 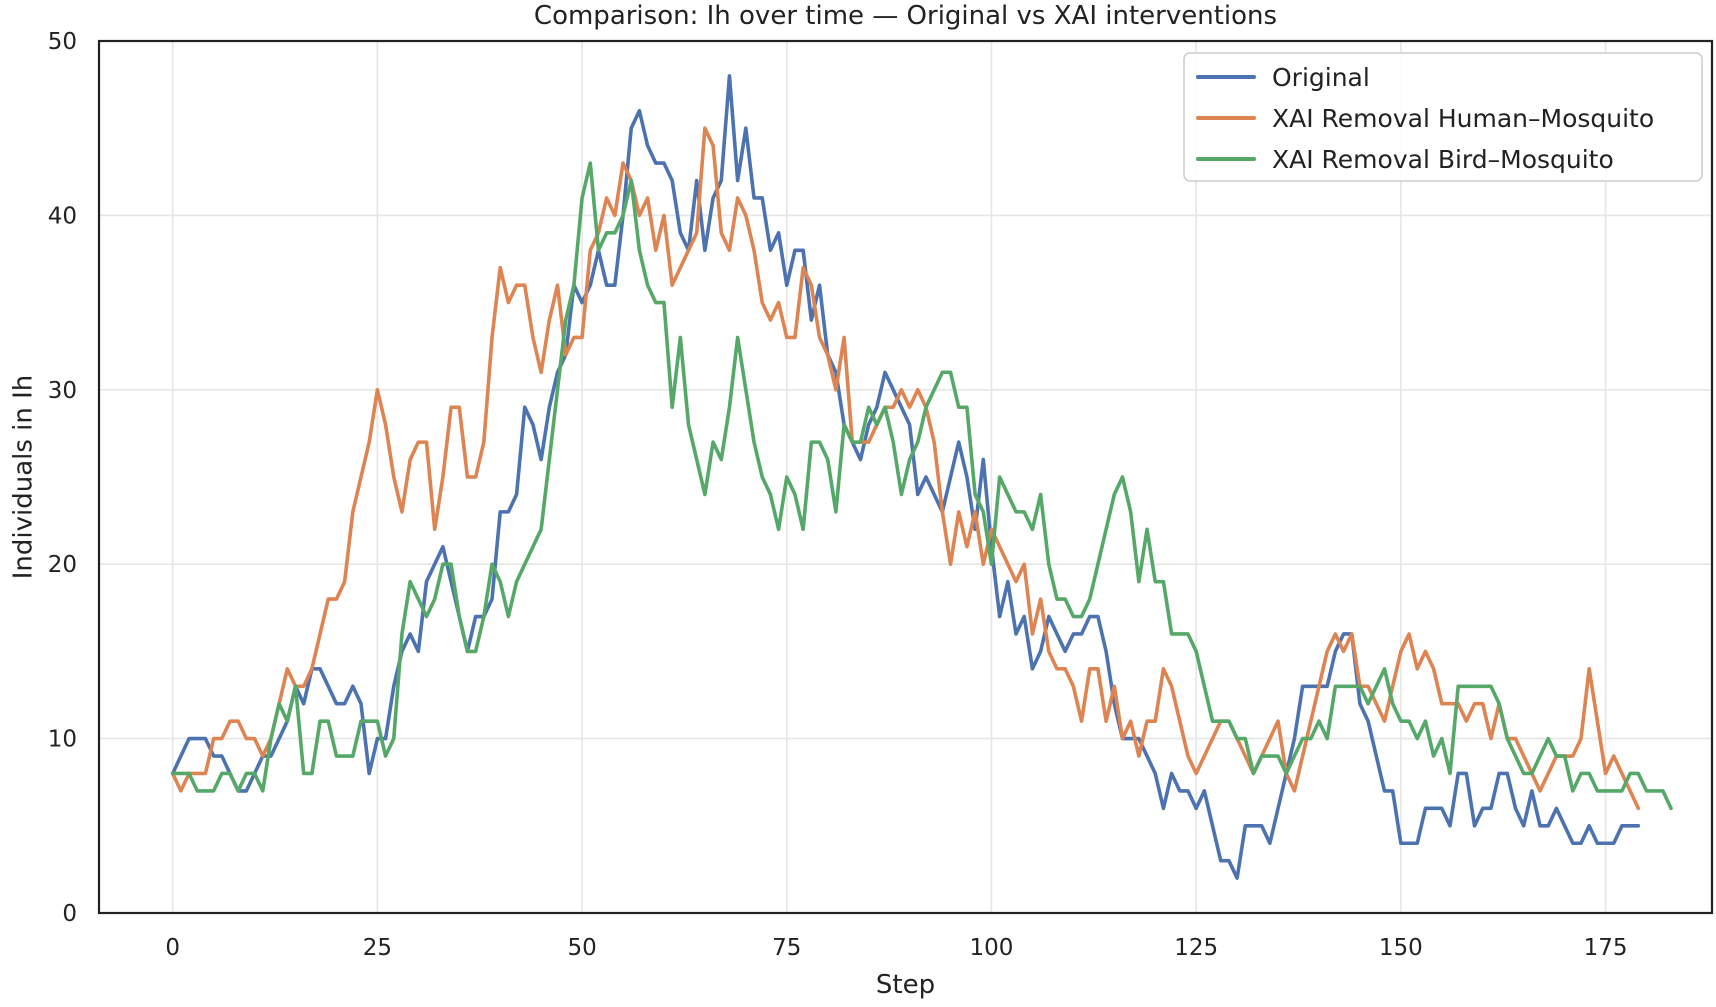 What do you see at coordinates (1196, 948) in the screenshot?
I see `x-tick-label: 125` at bounding box center [1196, 948].